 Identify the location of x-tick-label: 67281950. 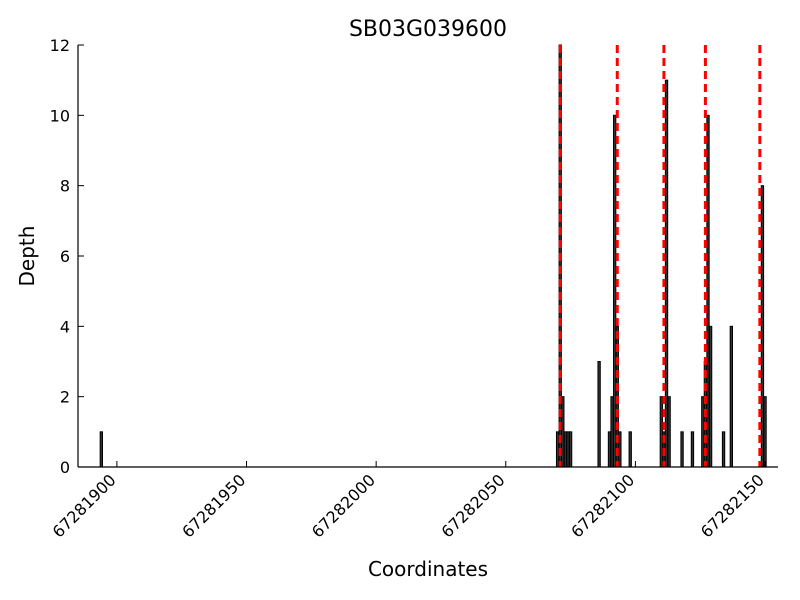
(213, 505).